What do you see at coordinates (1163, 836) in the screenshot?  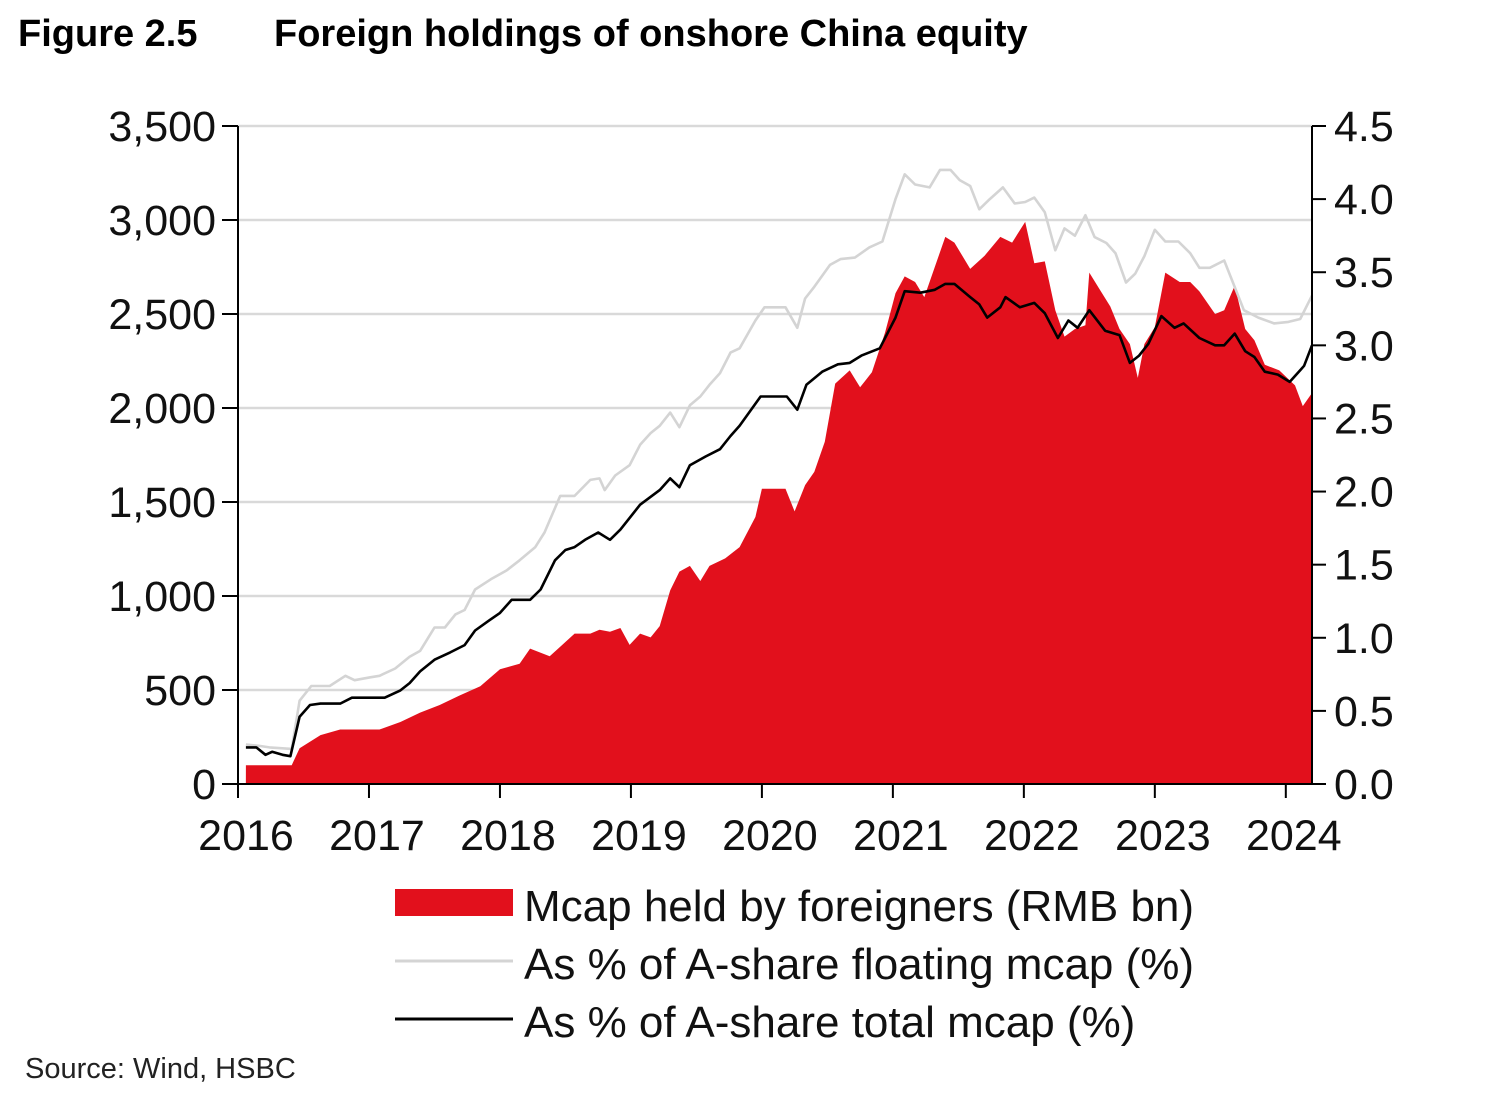 I see `x-axis-tick-label: 2023` at bounding box center [1163, 836].